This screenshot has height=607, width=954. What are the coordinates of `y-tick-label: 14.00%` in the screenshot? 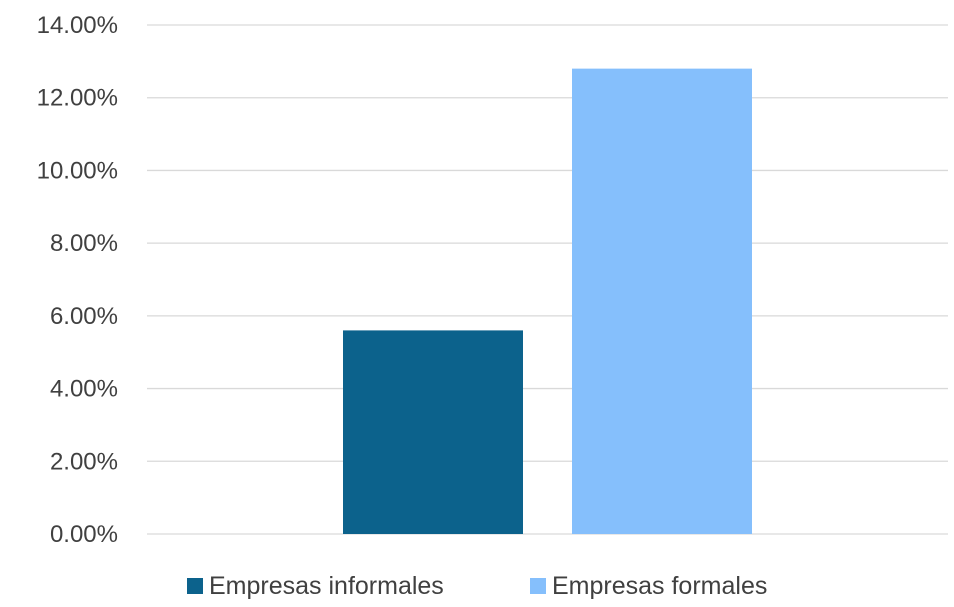 It's located at (77, 25).